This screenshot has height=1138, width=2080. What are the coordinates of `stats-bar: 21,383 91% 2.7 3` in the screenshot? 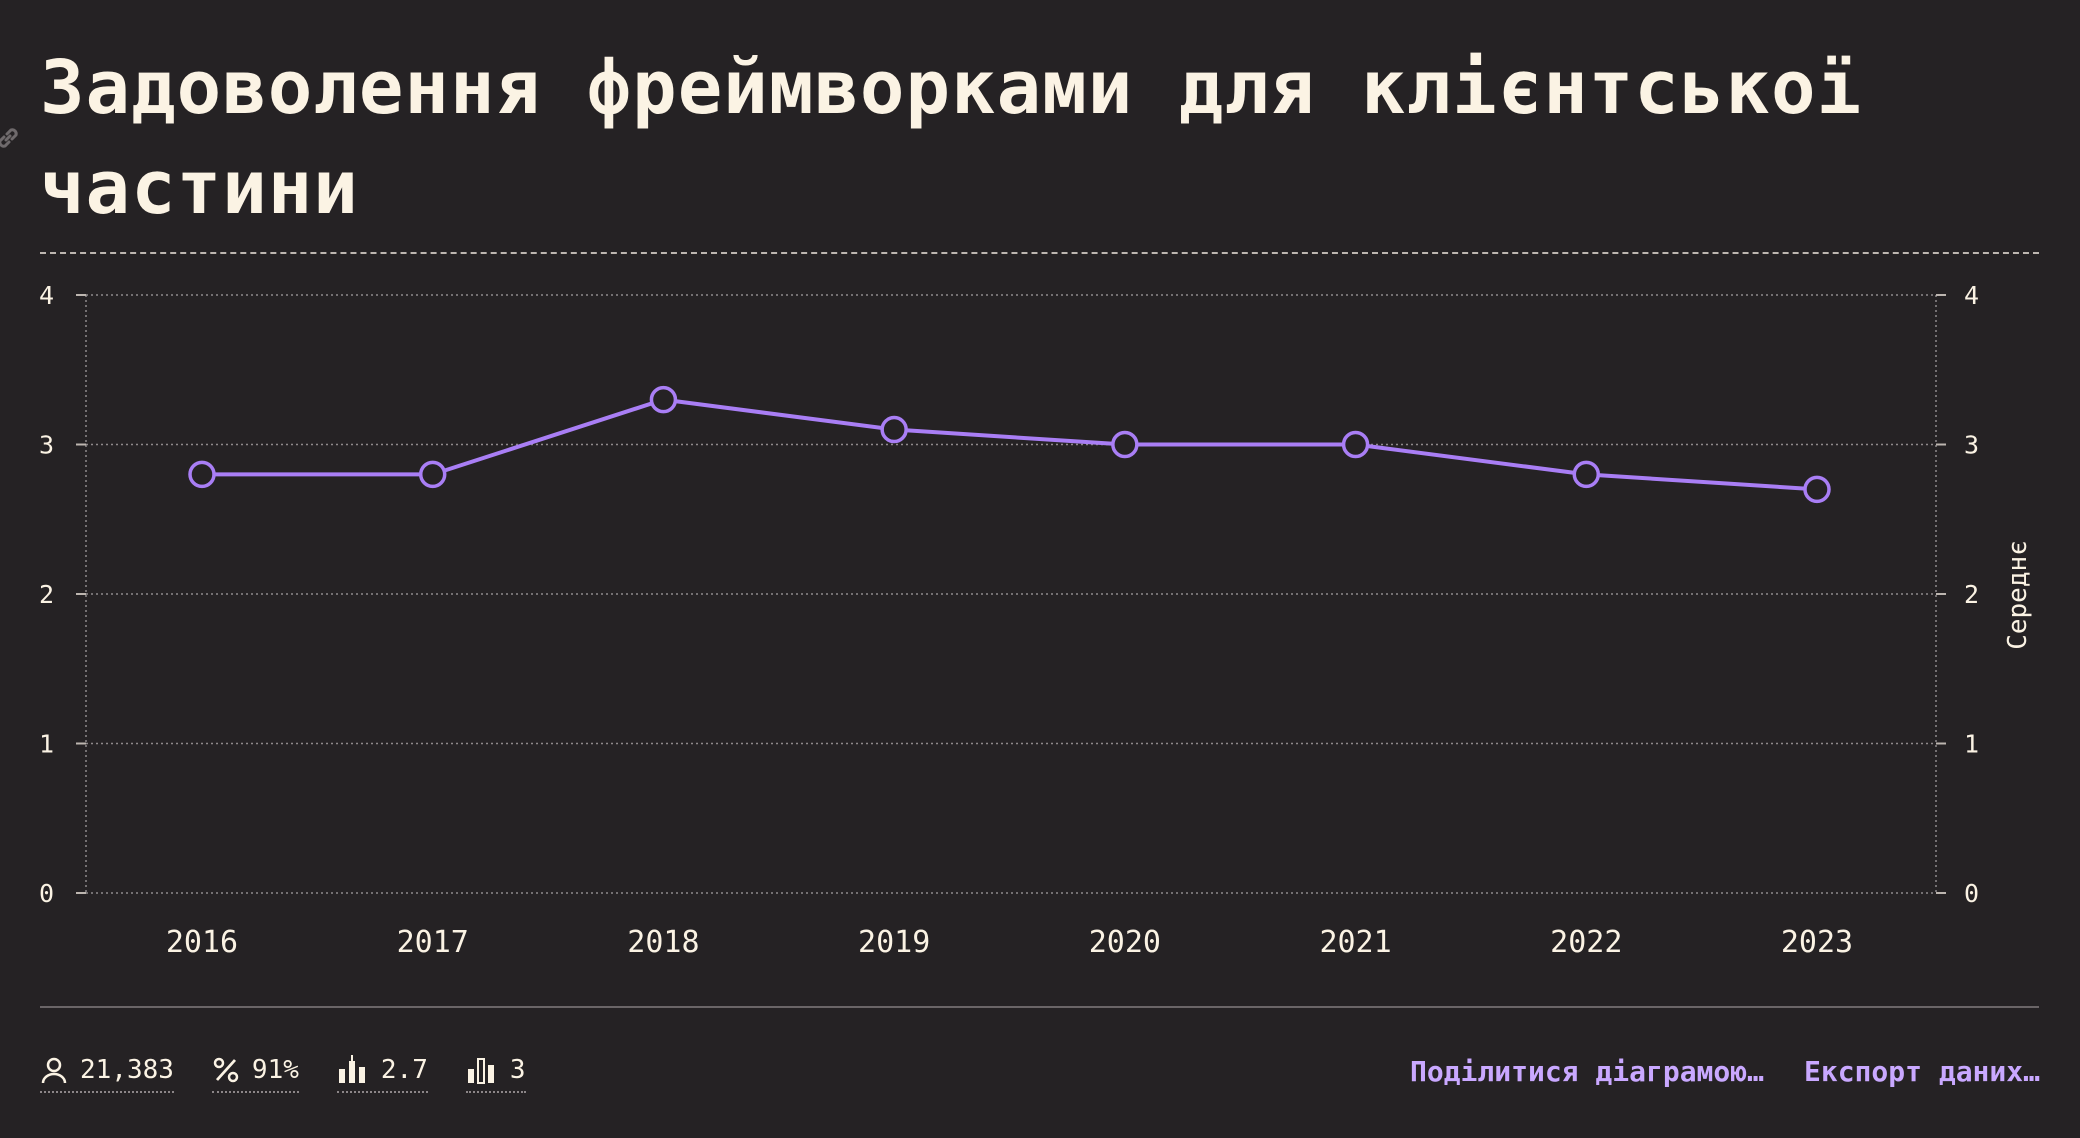 It's located at (283, 1074).